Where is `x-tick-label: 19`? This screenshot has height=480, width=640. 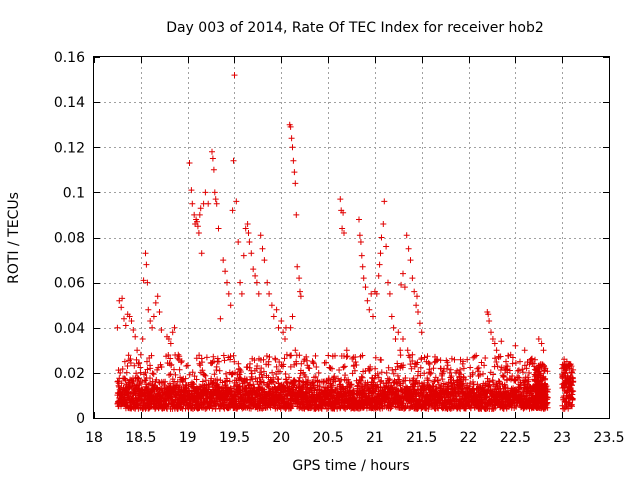
x-tick-label: 19 is located at coordinates (188, 438).